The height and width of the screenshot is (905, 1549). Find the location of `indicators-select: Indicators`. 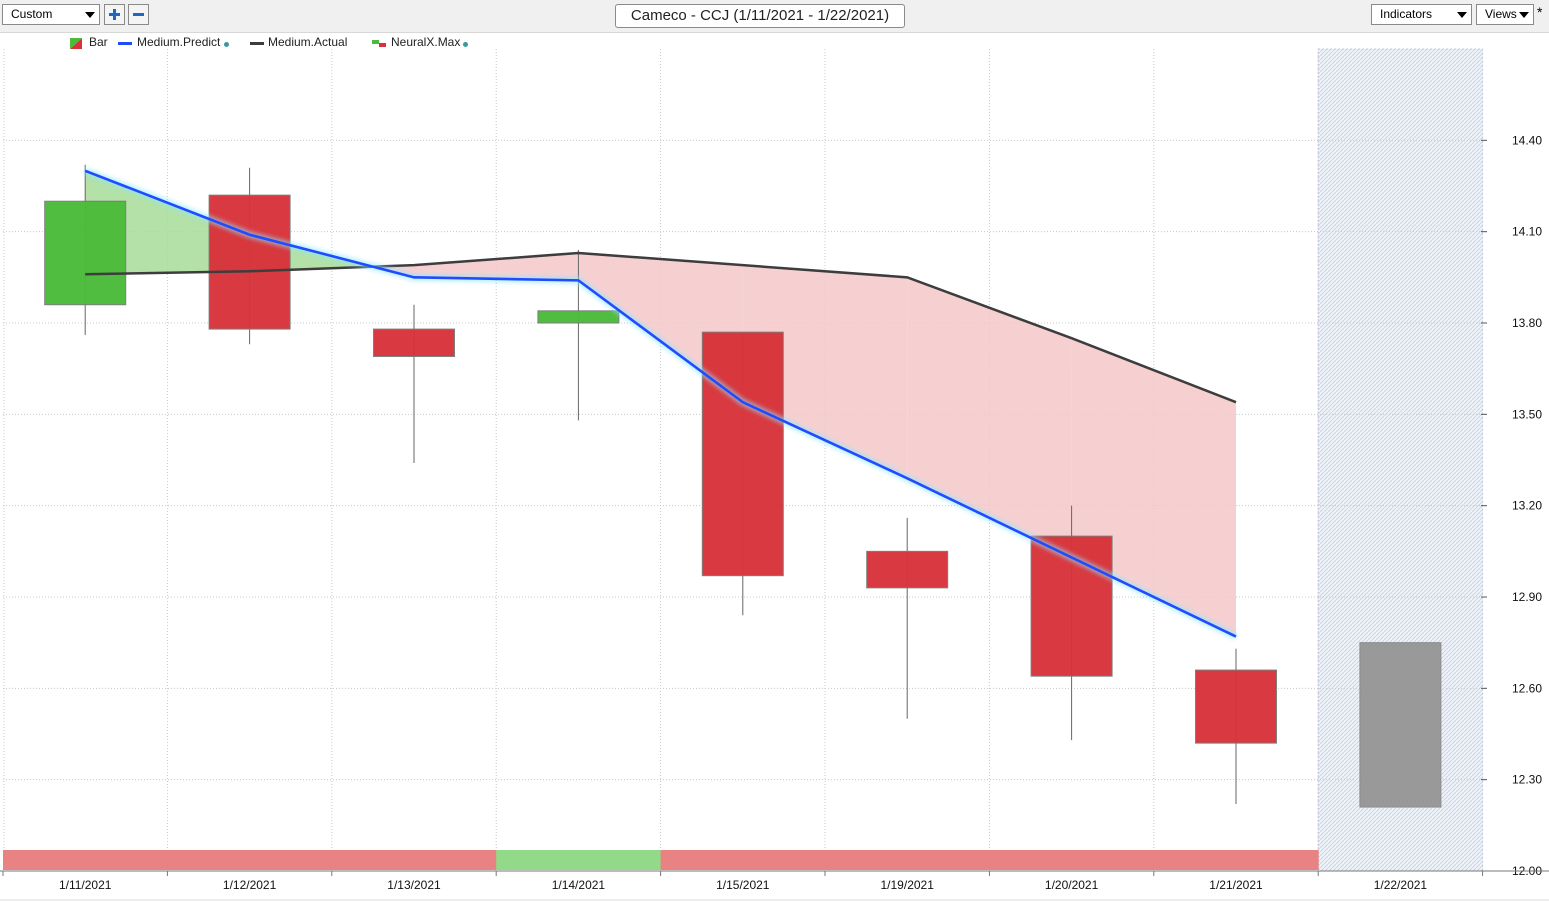

indicators-select: Indicators is located at coordinates (1421, 14).